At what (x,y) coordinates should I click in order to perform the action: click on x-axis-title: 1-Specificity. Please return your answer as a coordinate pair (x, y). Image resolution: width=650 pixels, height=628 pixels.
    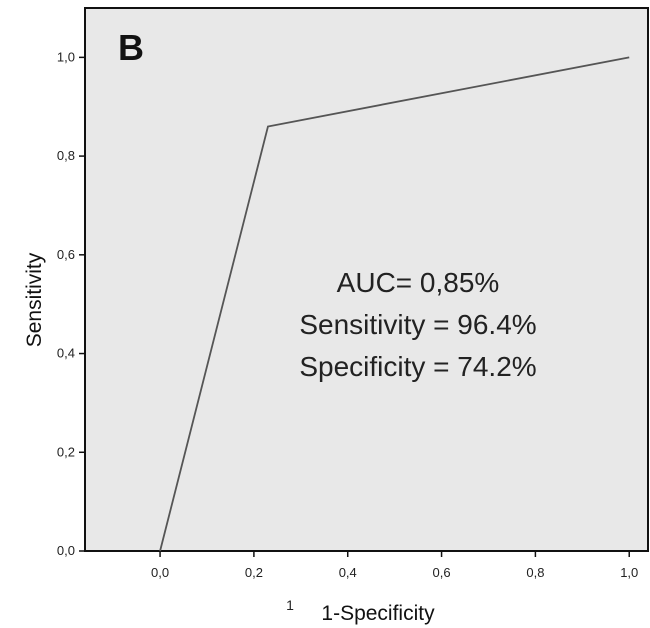
    Looking at the image, I should click on (378, 613).